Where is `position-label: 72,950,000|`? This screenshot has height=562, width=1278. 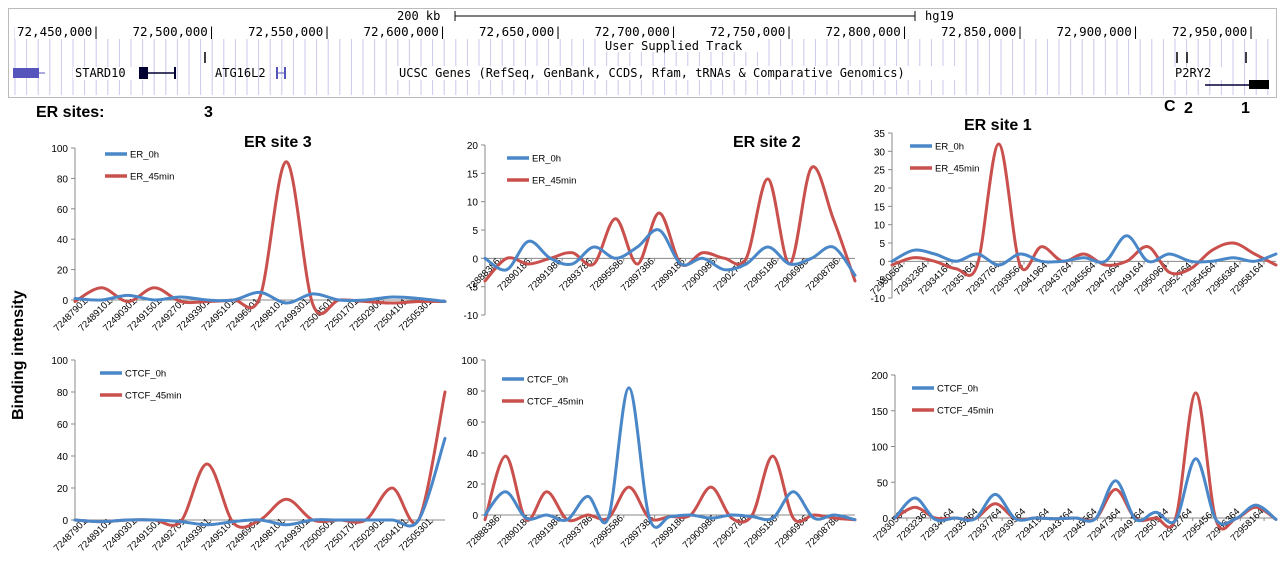 position-label: 72,950,000| is located at coordinates (1213, 31).